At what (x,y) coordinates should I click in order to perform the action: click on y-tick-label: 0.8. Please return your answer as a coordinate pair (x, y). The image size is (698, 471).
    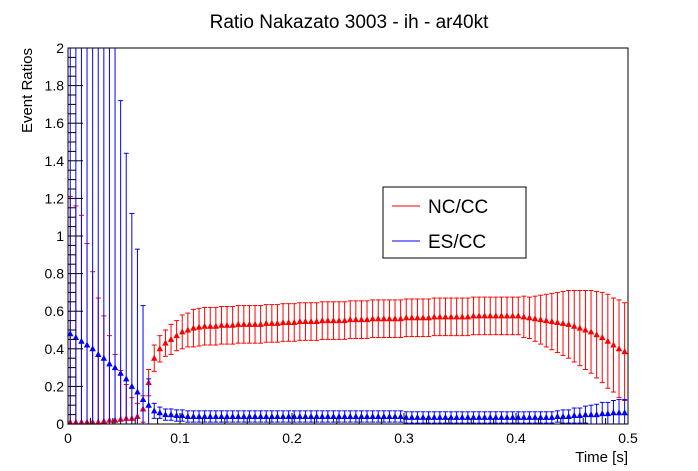
    Looking at the image, I should click on (55, 274).